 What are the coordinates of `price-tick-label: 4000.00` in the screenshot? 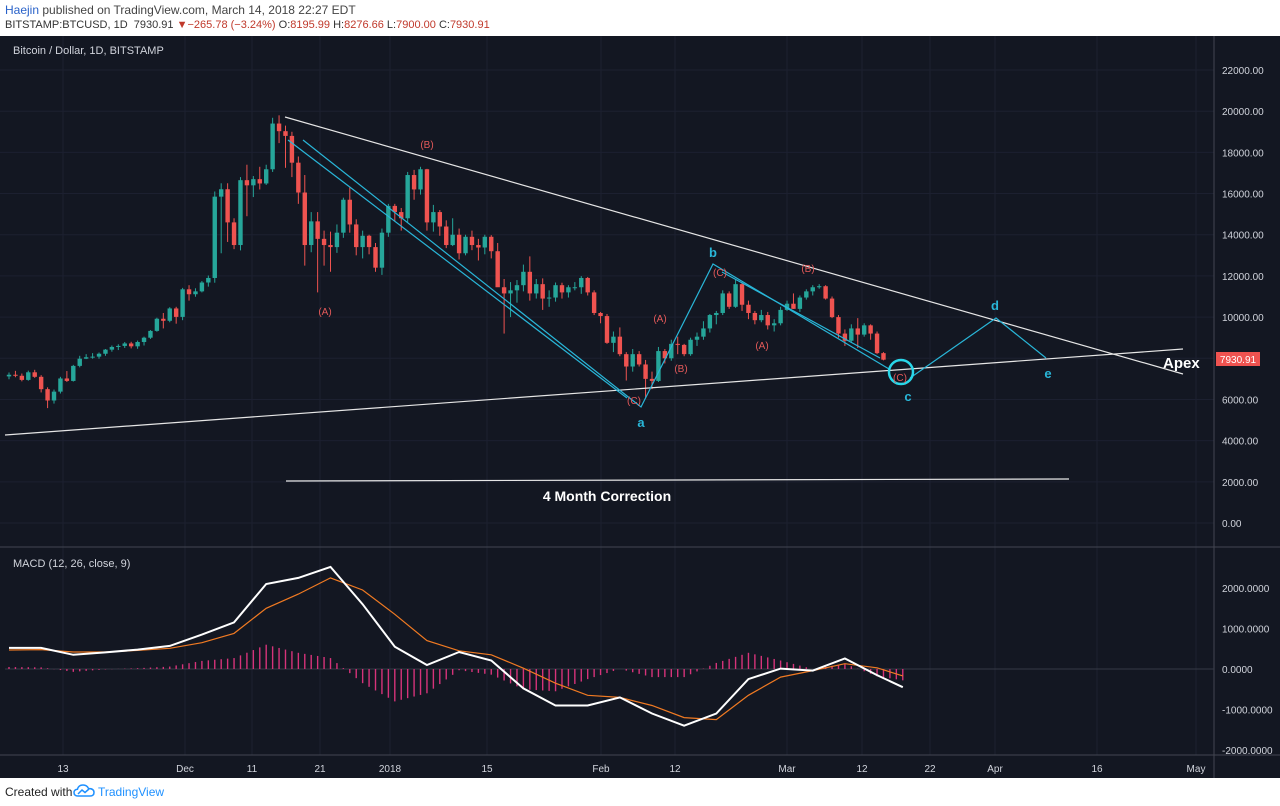 It's located at (1240, 442).